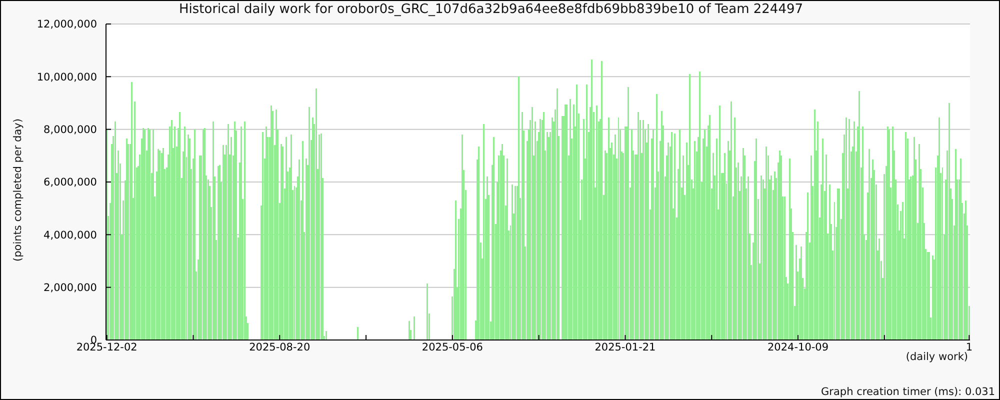 This screenshot has height=400, width=1000. I want to click on chart-title: Historical daily work for orobor0s_GRC_107d6a32b9a64ee8e8fdb69bb839be10 of Team 224497, so click(491, 9).